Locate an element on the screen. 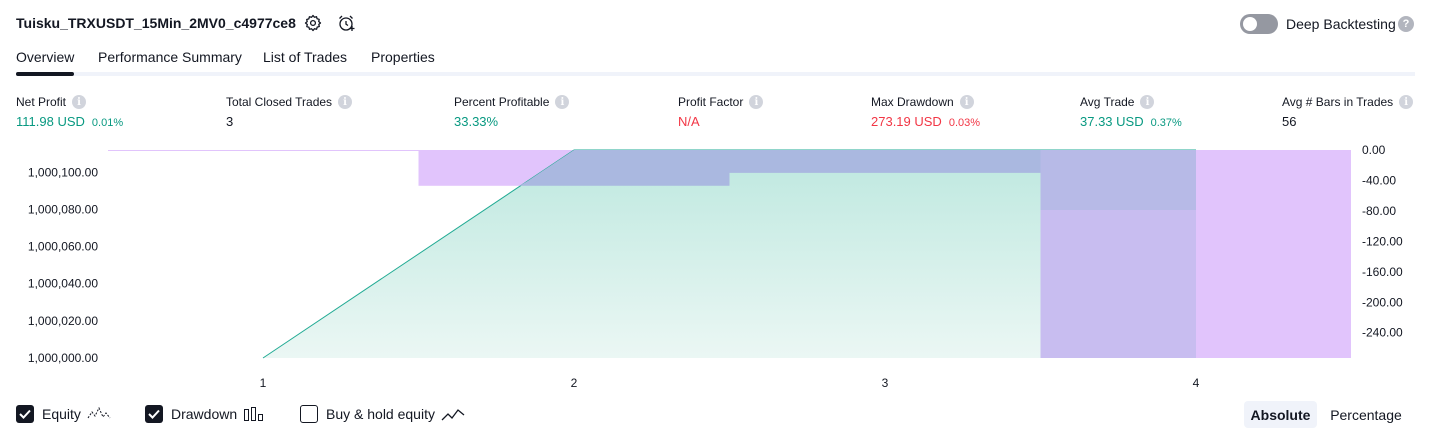 The height and width of the screenshot is (438, 1431). left-axis-tick: 1,000,000.00 is located at coordinates (63, 358).